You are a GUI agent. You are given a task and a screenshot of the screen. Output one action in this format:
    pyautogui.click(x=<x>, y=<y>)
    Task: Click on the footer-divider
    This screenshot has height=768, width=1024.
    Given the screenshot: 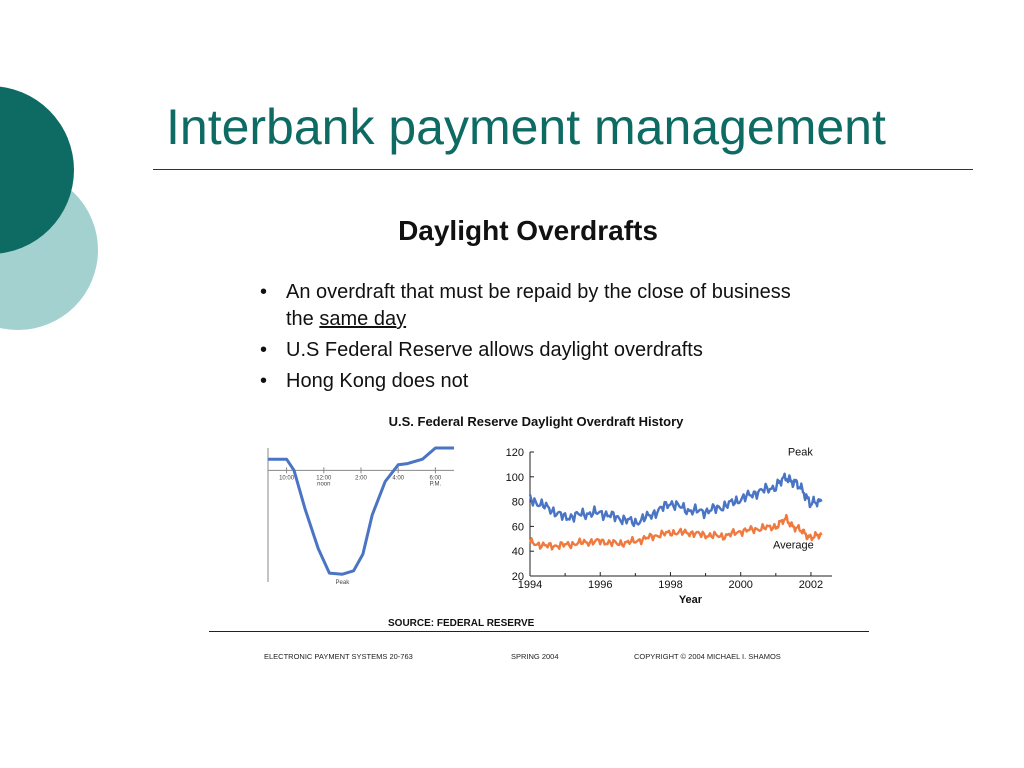 What is the action you would take?
    pyautogui.click(x=539, y=631)
    